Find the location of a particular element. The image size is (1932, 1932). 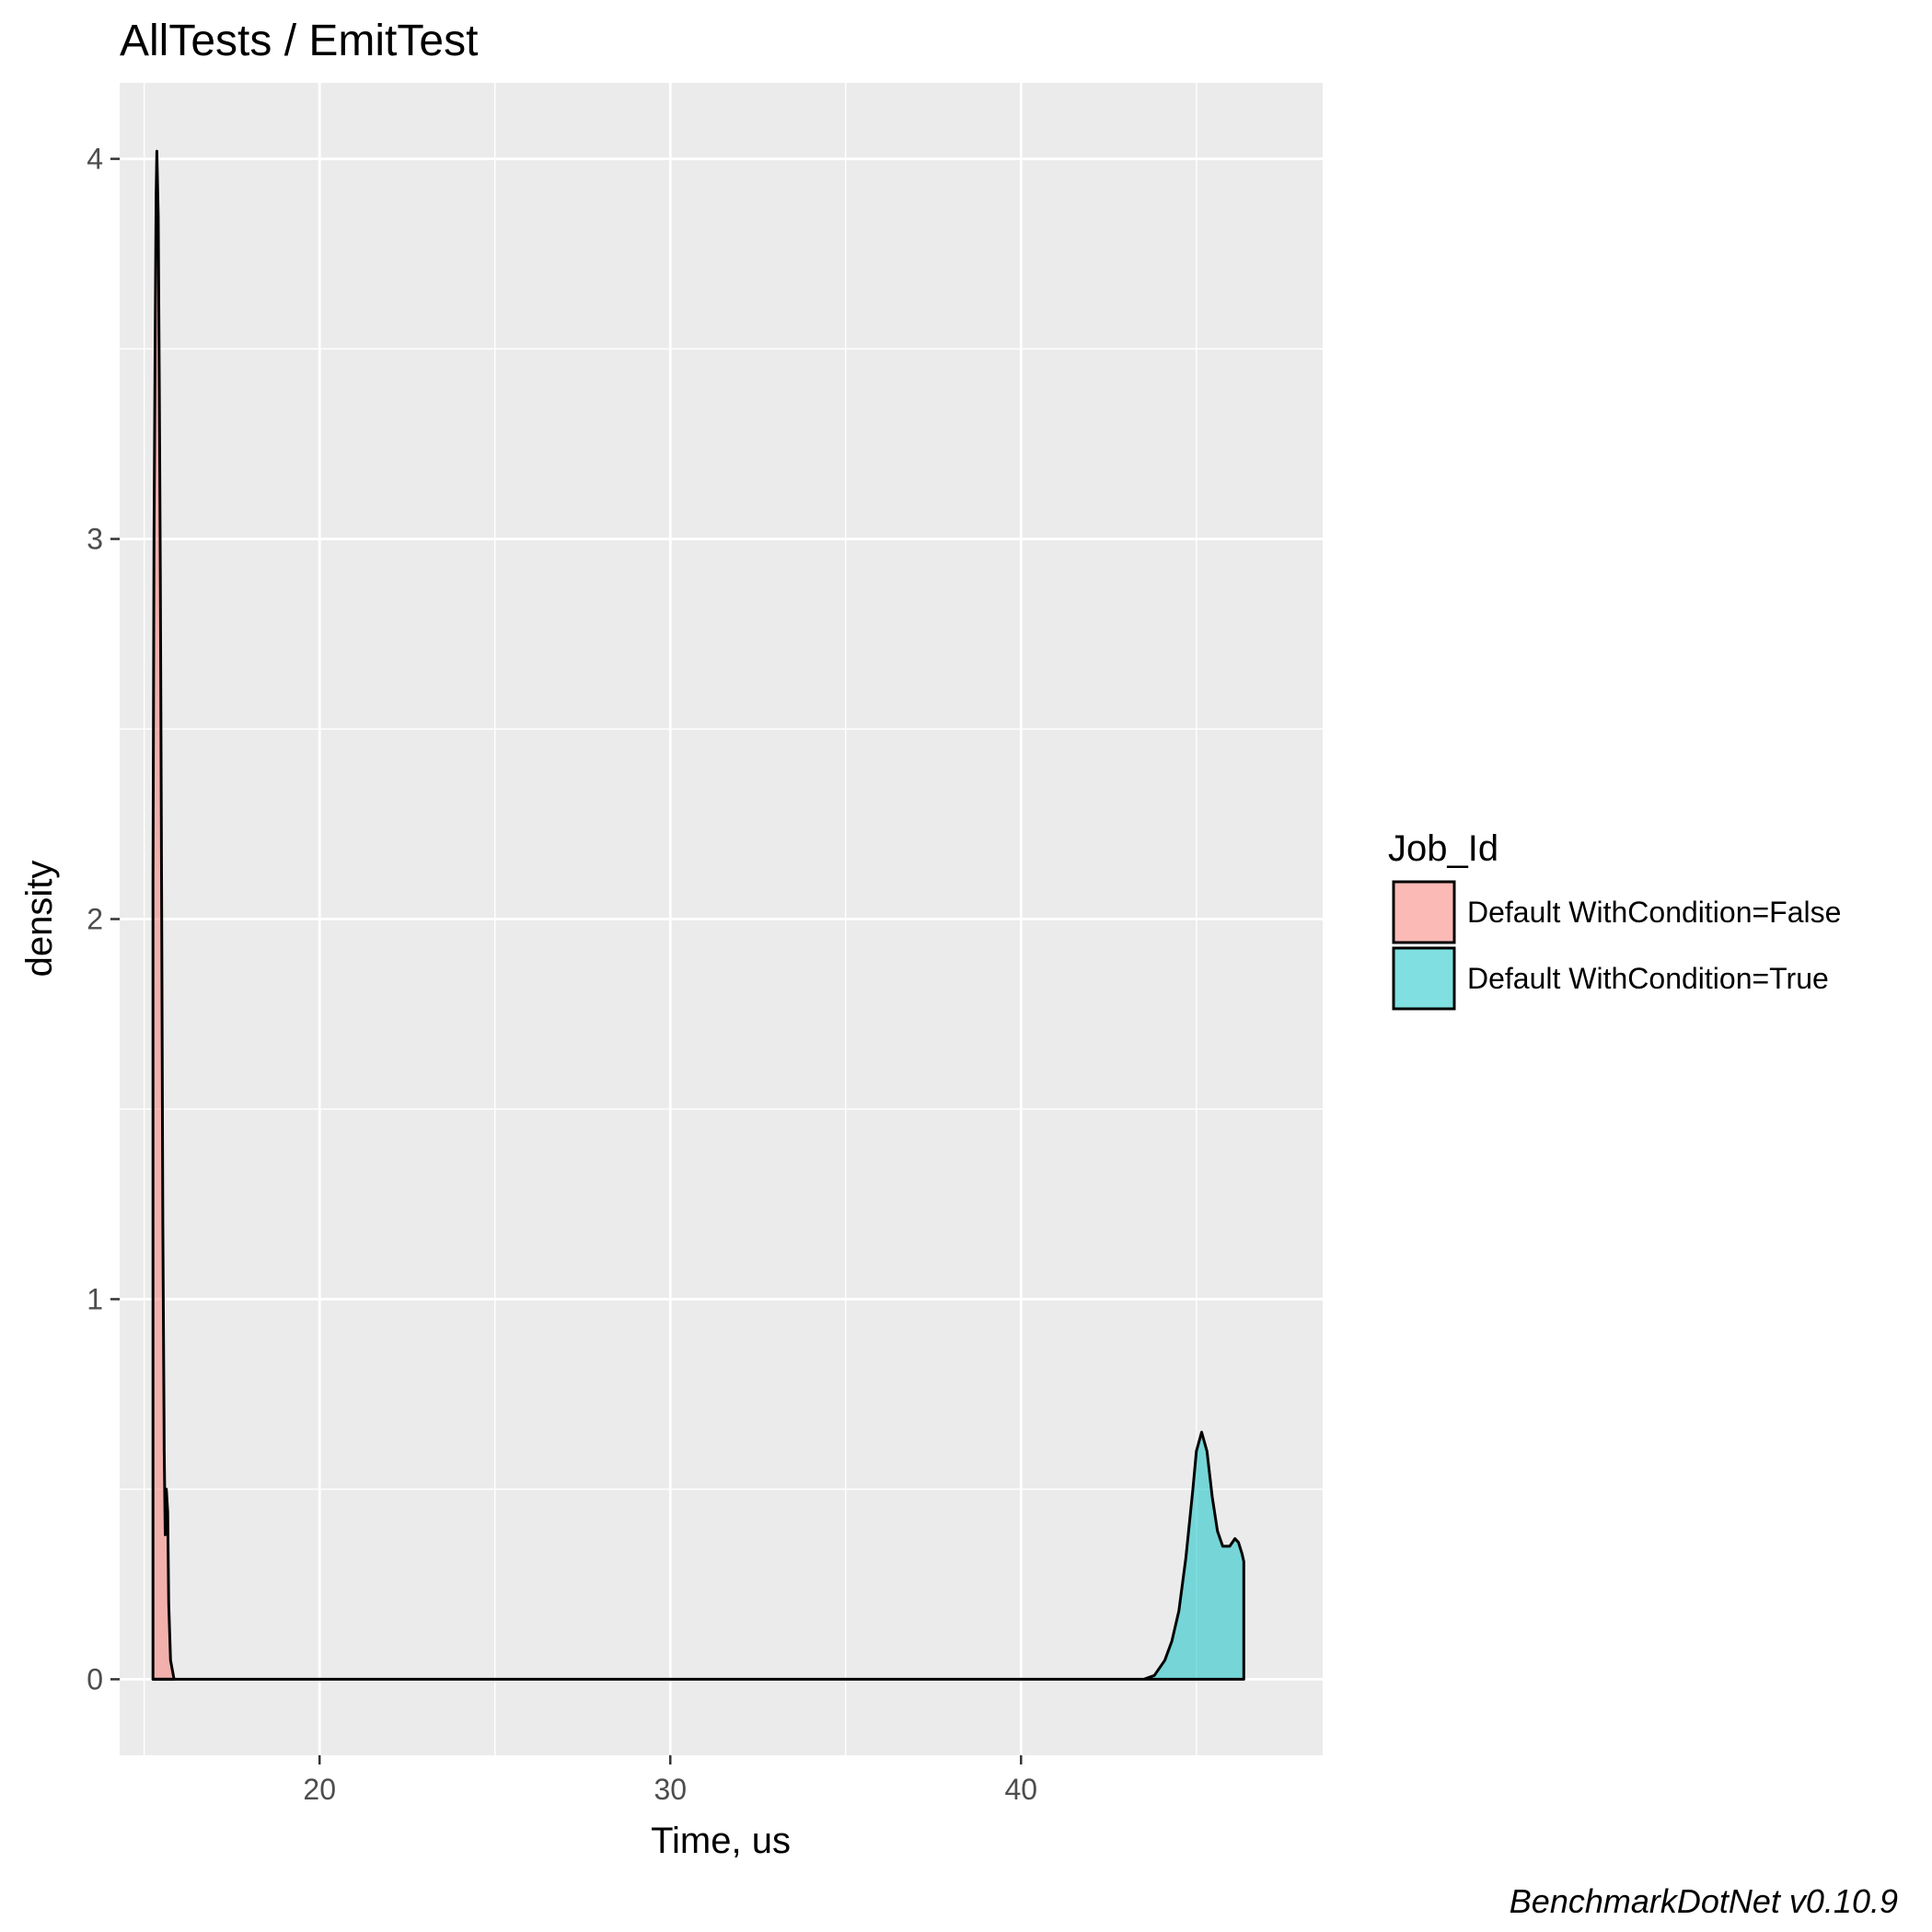

y-tick-label: 2 is located at coordinates (95, 920).